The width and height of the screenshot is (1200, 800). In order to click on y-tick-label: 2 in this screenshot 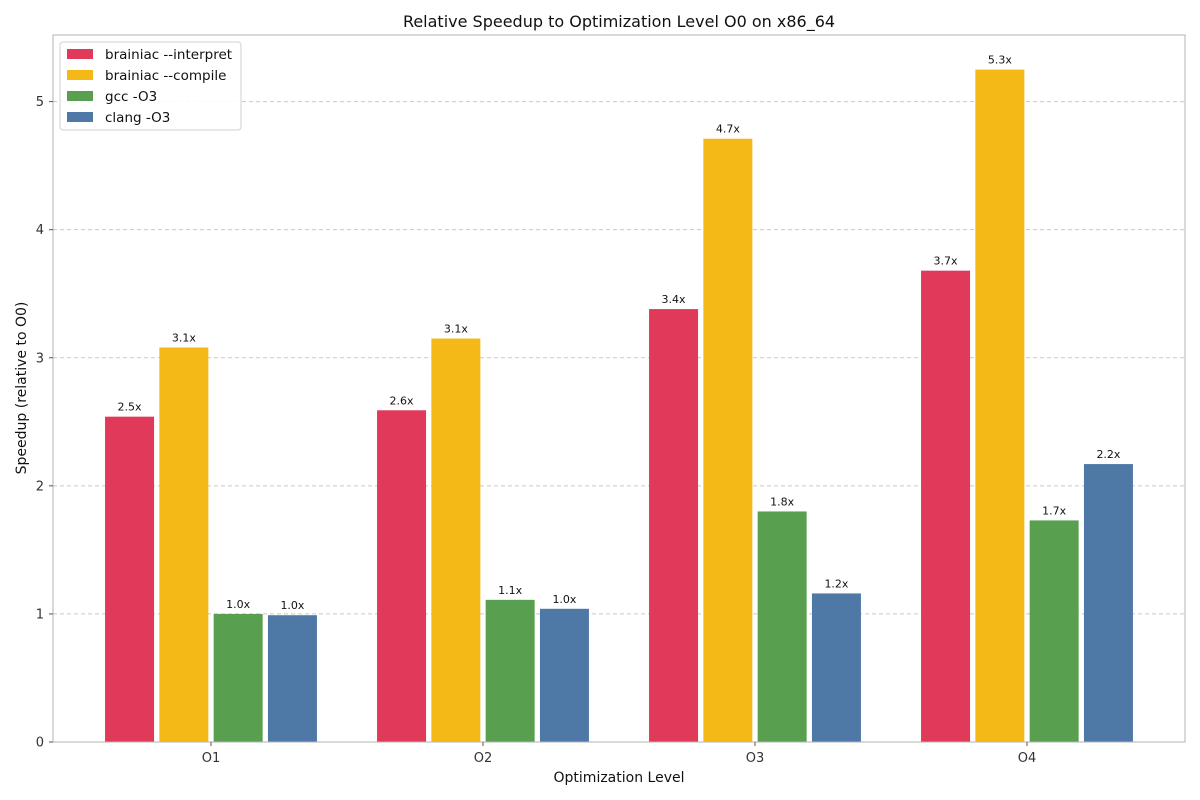, I will do `click(40, 486)`.